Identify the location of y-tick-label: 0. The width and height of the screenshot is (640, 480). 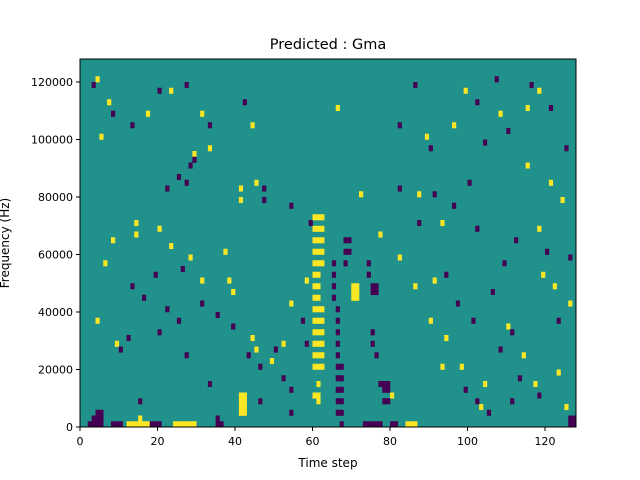
(69, 427).